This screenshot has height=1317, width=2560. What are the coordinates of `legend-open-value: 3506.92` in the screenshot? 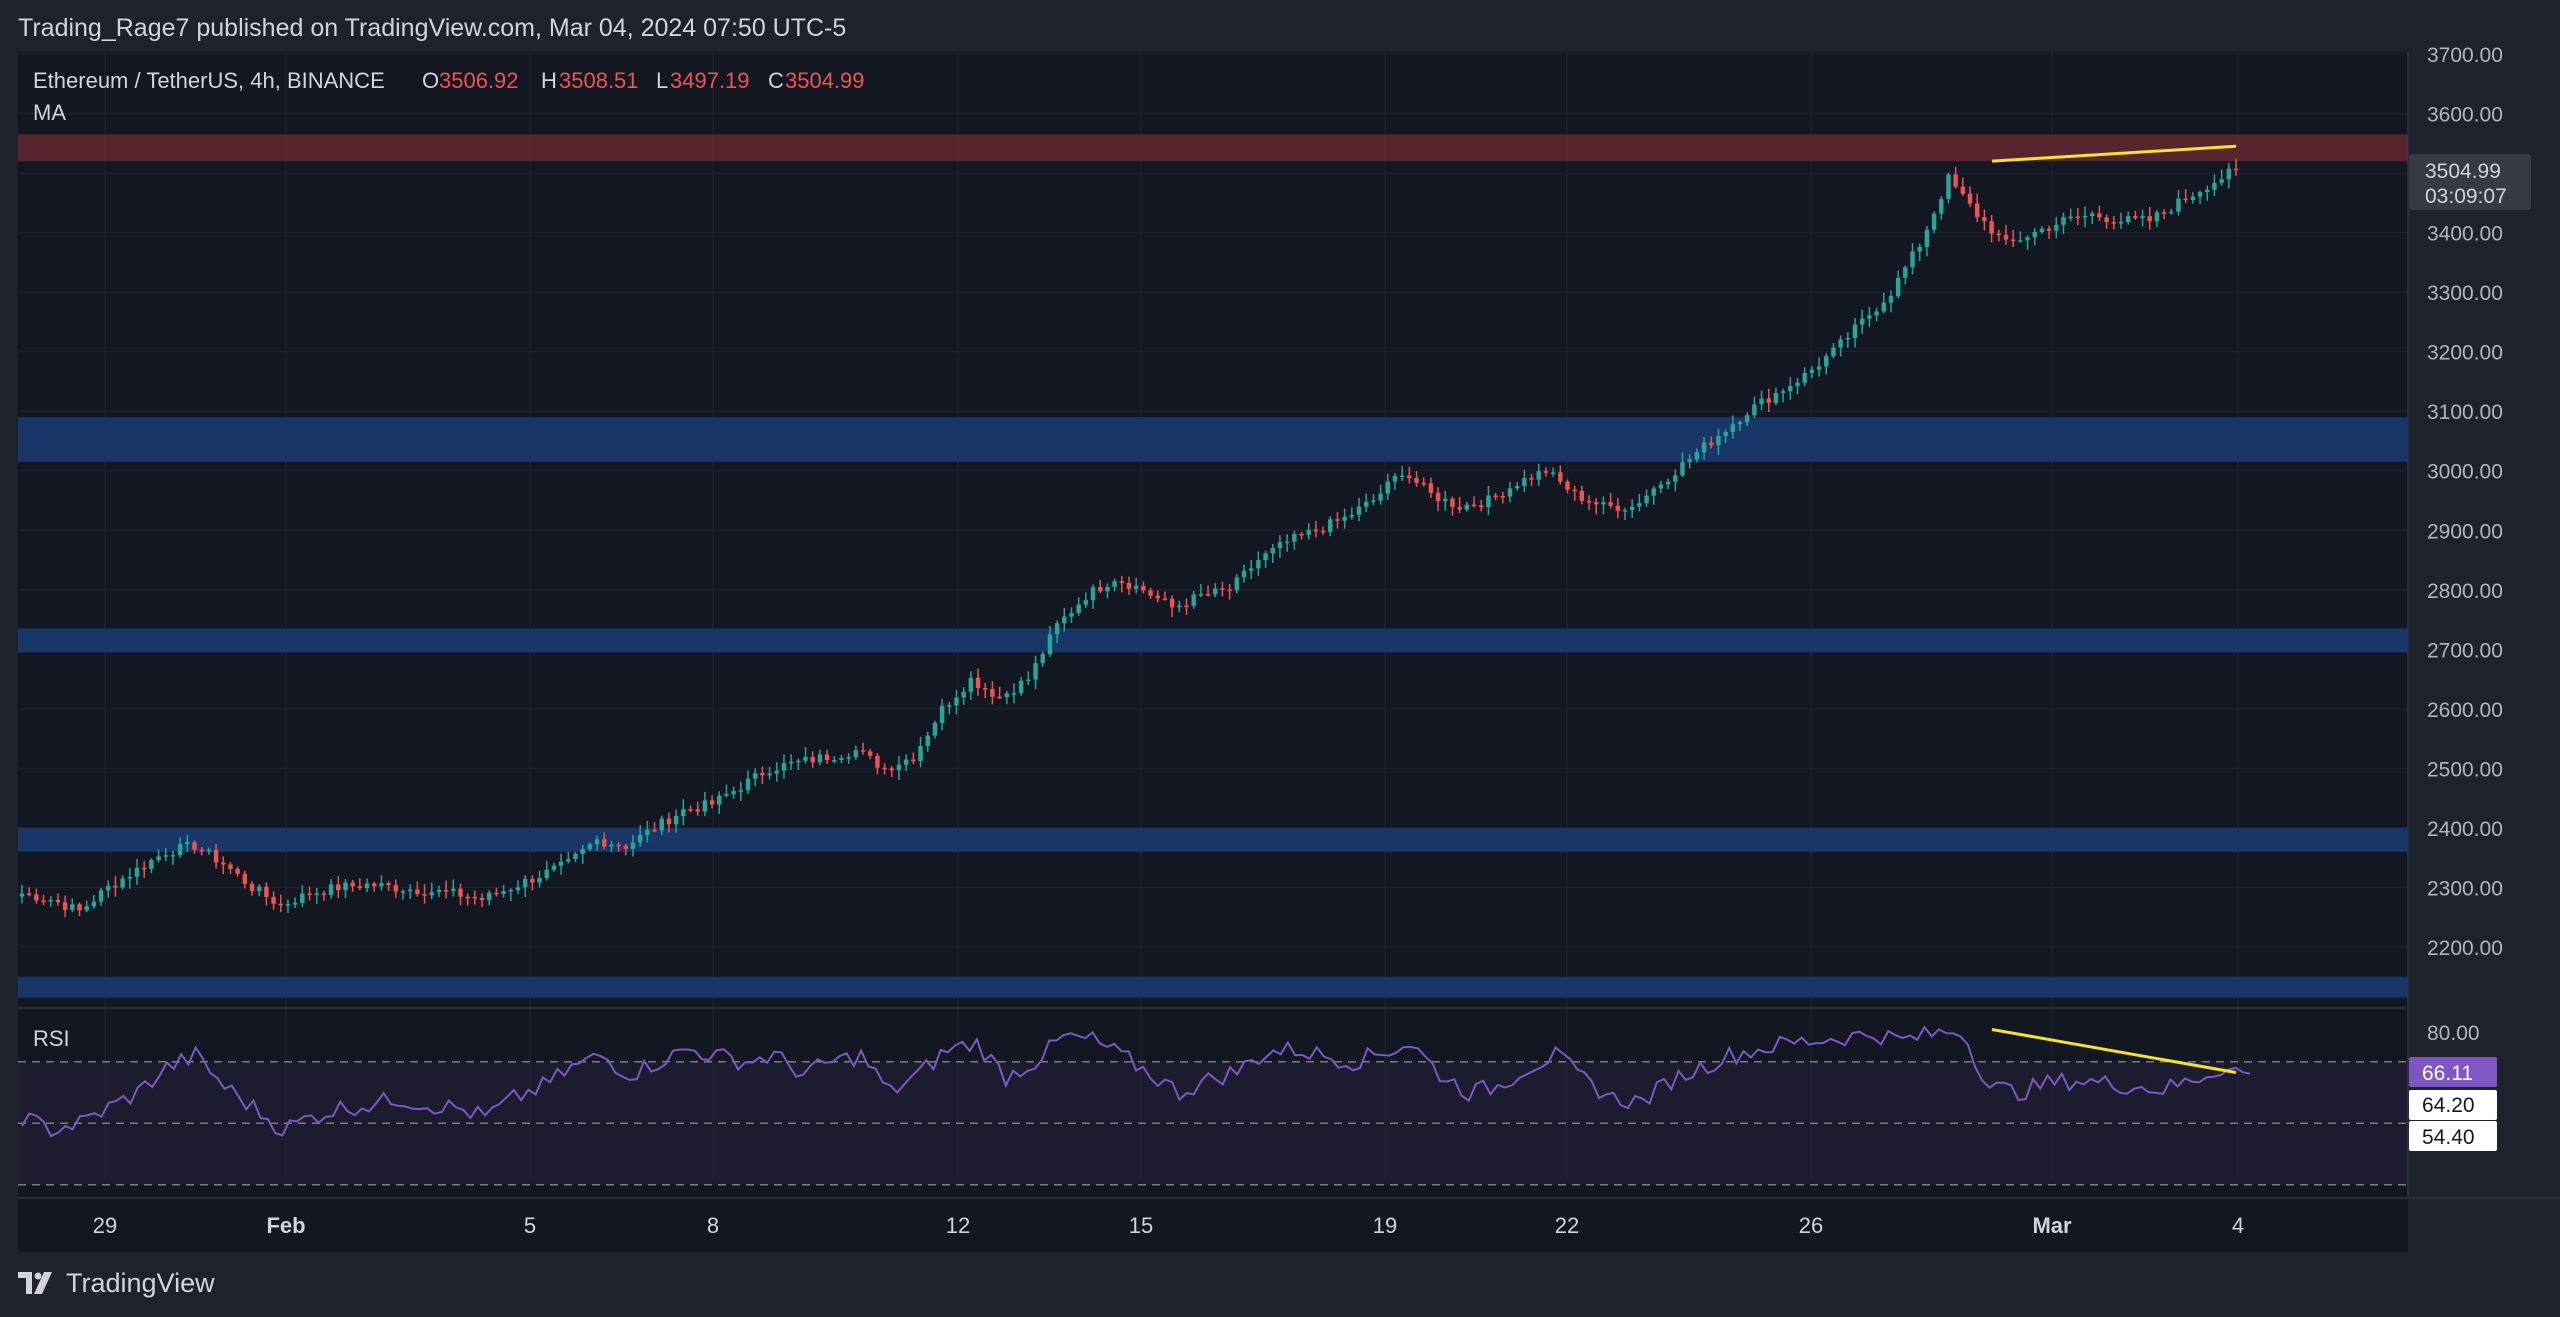 It's located at (479, 80).